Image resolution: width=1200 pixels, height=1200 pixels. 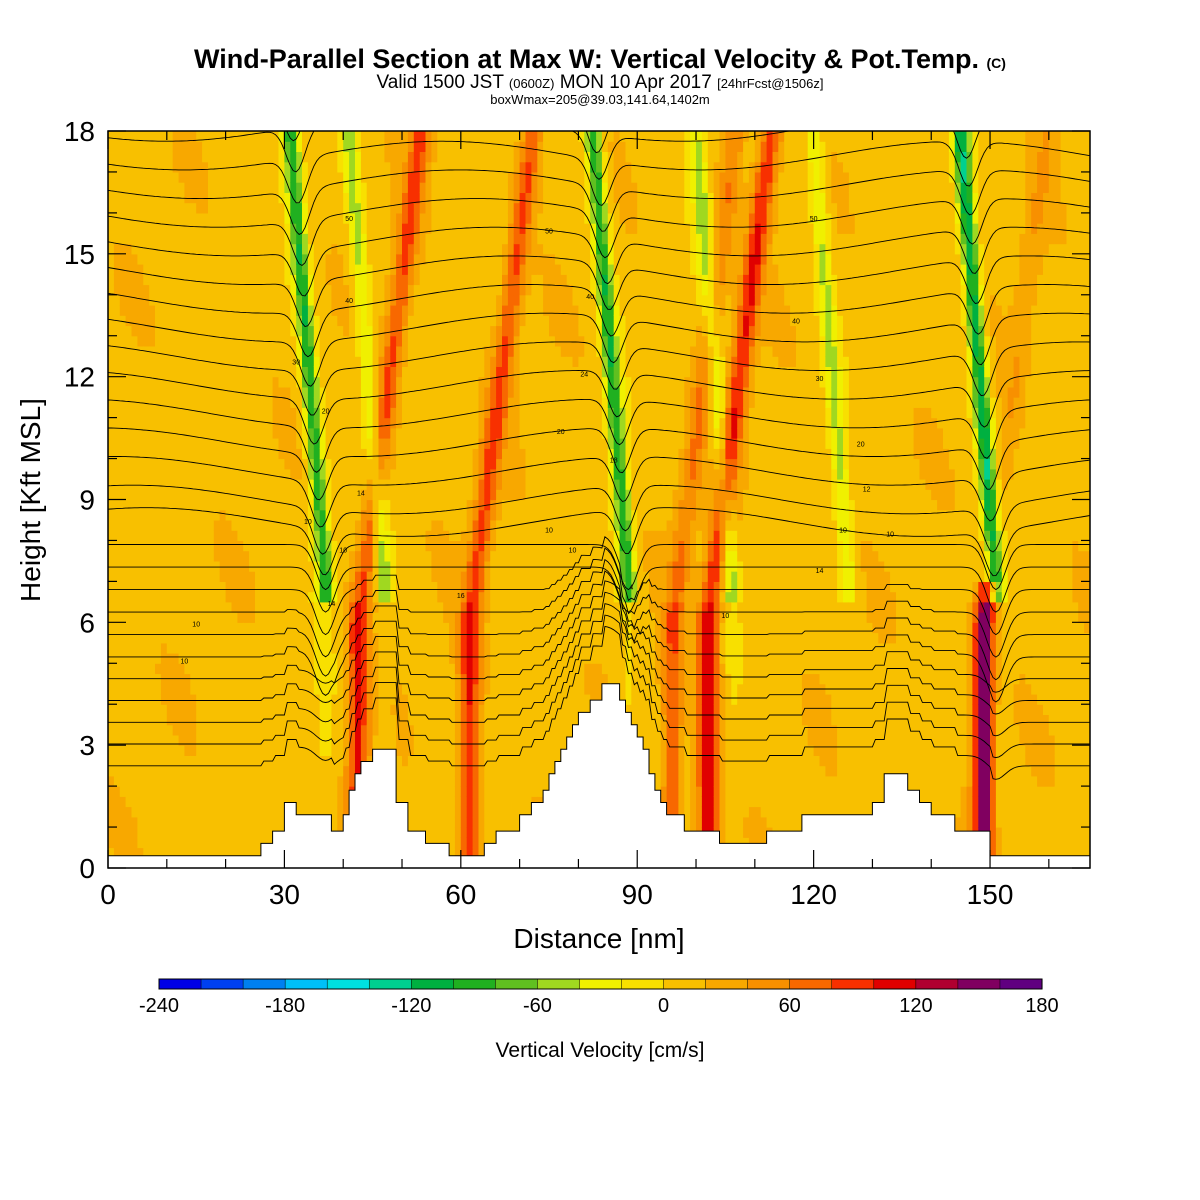 I want to click on valid-date: MON 10 Apr 2017, so click(x=635, y=82).